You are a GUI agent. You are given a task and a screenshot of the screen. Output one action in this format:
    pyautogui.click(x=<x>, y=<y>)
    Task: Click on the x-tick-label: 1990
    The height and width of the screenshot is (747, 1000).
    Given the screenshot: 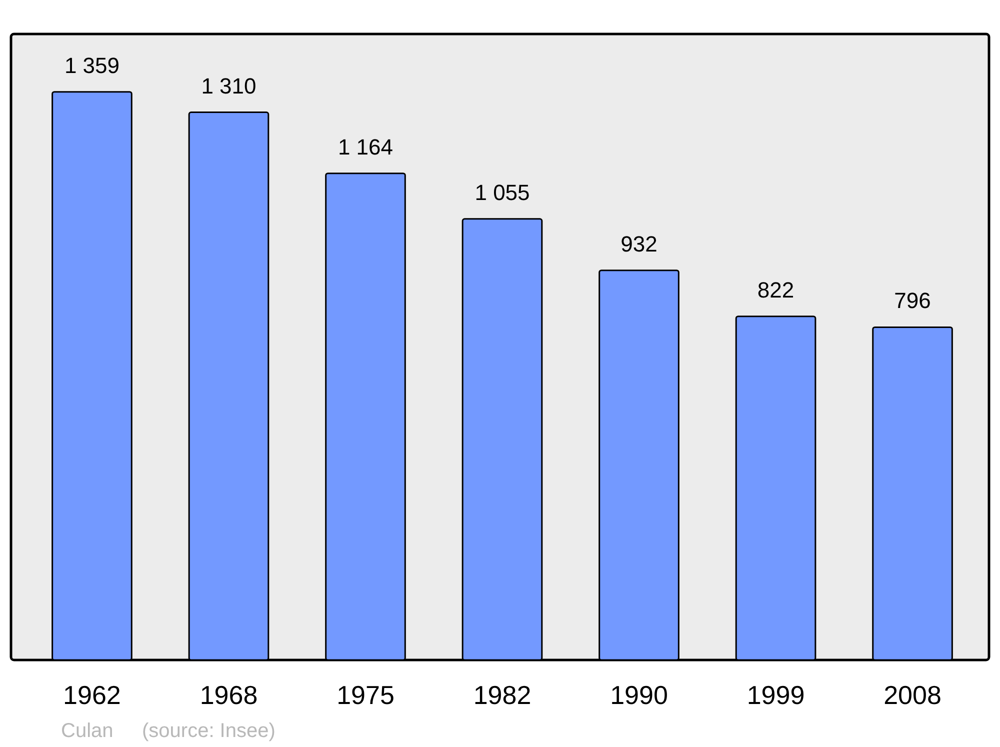 What is the action you would take?
    pyautogui.click(x=639, y=695)
    